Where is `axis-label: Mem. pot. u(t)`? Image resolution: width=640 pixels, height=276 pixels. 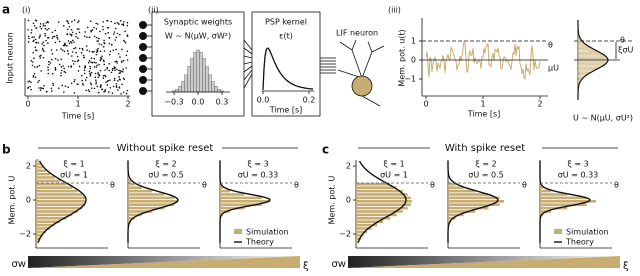 axis-label: Mem. pot. u(t) is located at coordinates (402, 57).